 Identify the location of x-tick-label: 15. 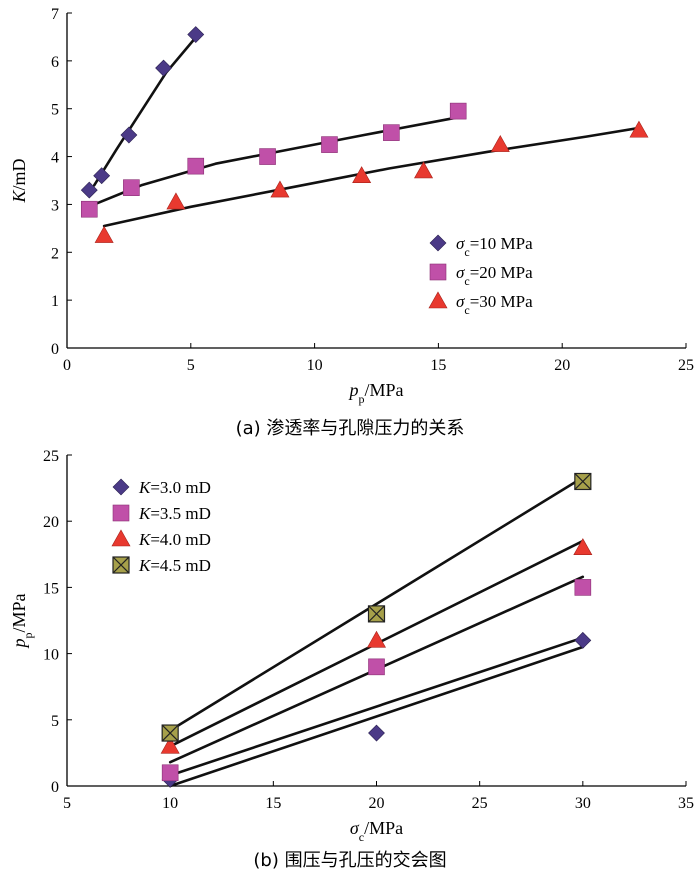
(438, 365).